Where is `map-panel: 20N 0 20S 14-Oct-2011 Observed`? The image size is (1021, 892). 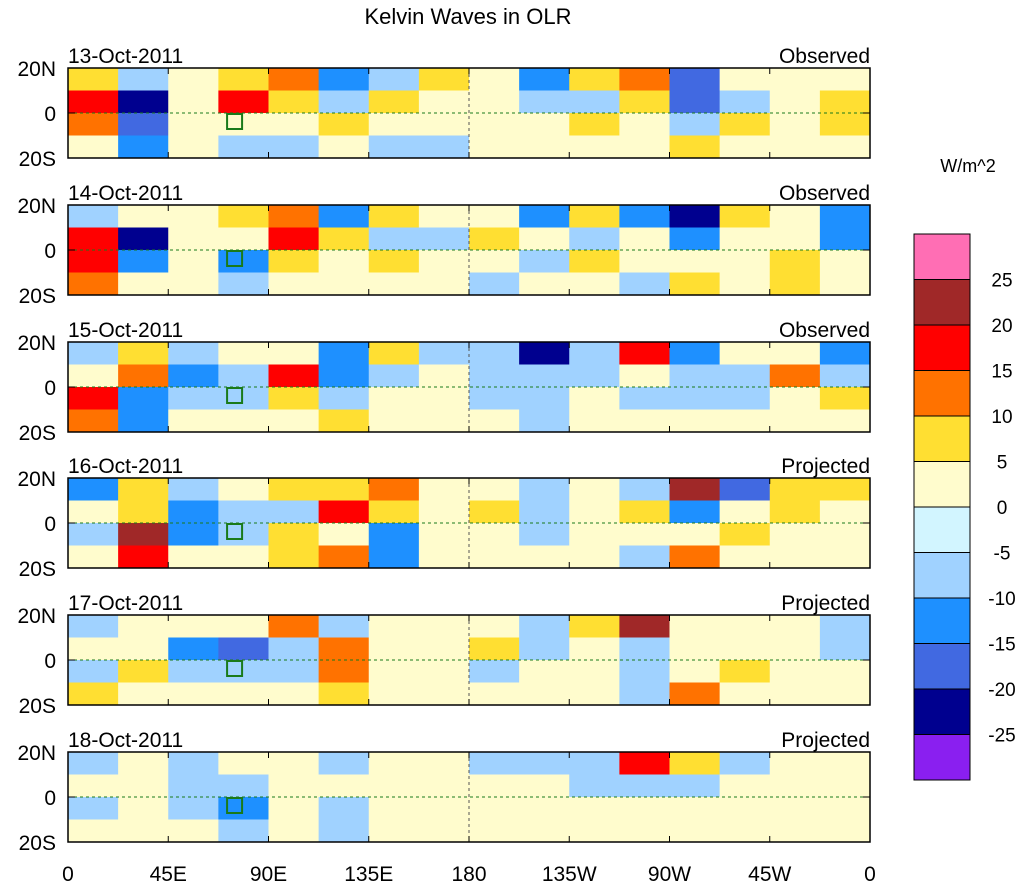
map-panel: 20N 0 20S 14-Oct-2011 Observed is located at coordinates (444, 245).